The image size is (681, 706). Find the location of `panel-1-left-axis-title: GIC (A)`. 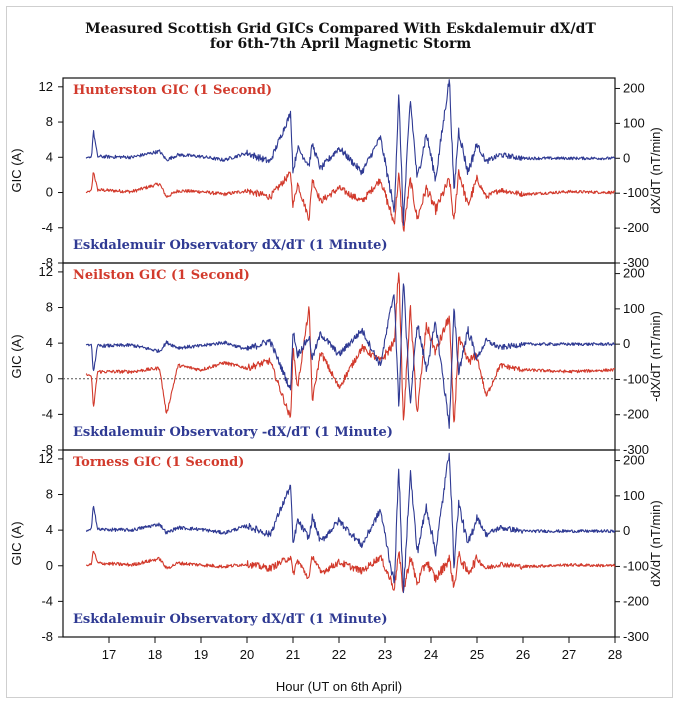

panel-1-left-axis-title: GIC (A) is located at coordinates (16, 170).